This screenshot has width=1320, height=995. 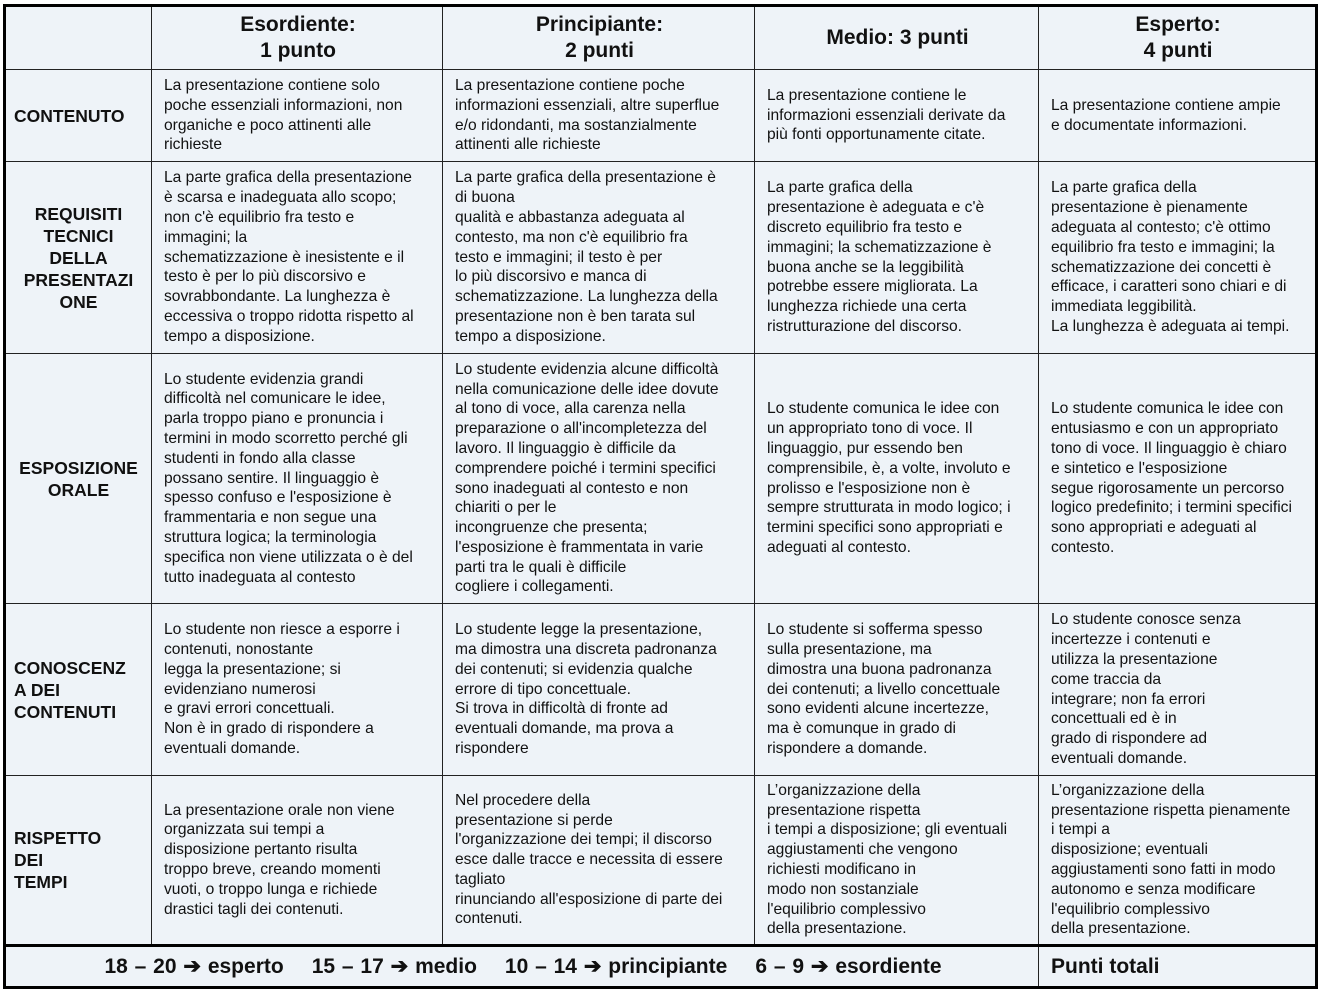 I want to click on text-line: evidenziano numerosi, so click(x=240, y=689).